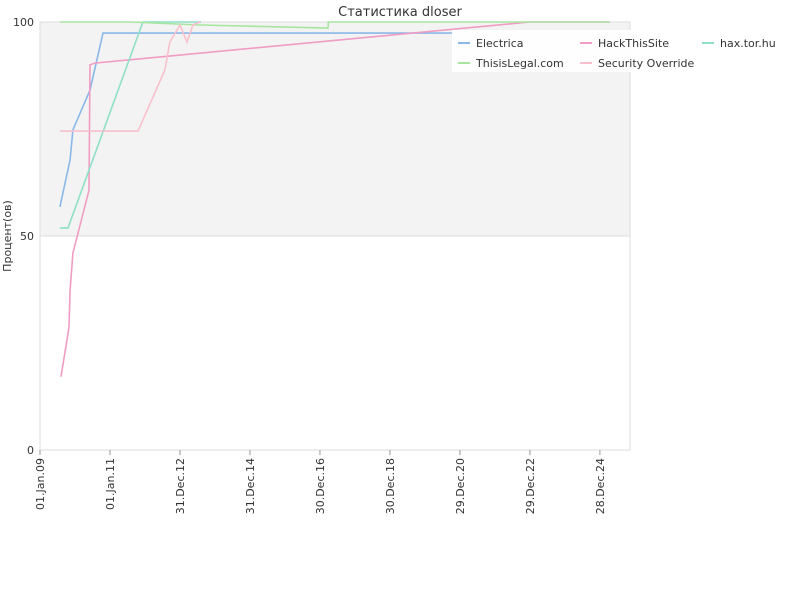  I want to click on y-axis-label: Процент(ов), so click(7, 236).